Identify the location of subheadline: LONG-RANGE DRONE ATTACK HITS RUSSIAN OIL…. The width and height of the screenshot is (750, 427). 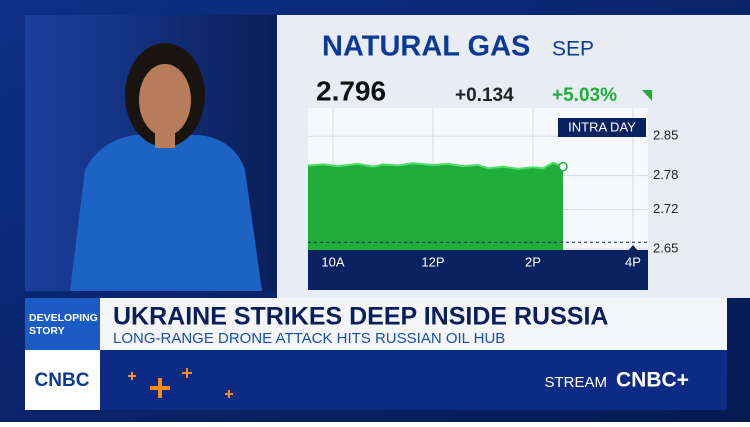
(309, 338).